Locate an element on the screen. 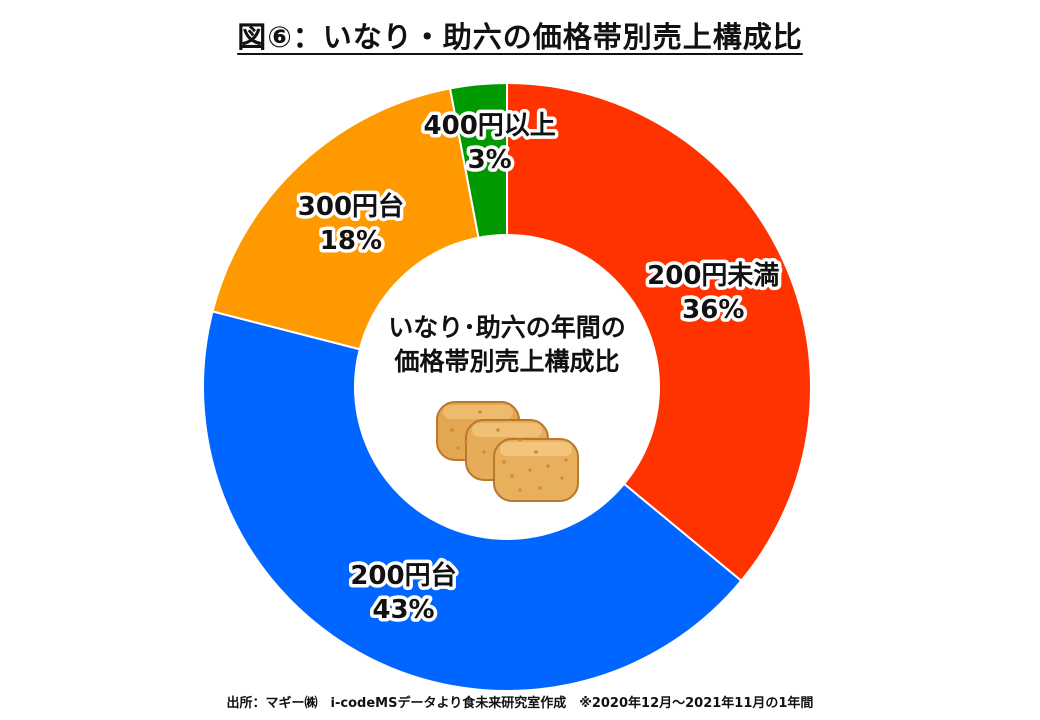  slice-value-300s: 18% is located at coordinates (351, 241).